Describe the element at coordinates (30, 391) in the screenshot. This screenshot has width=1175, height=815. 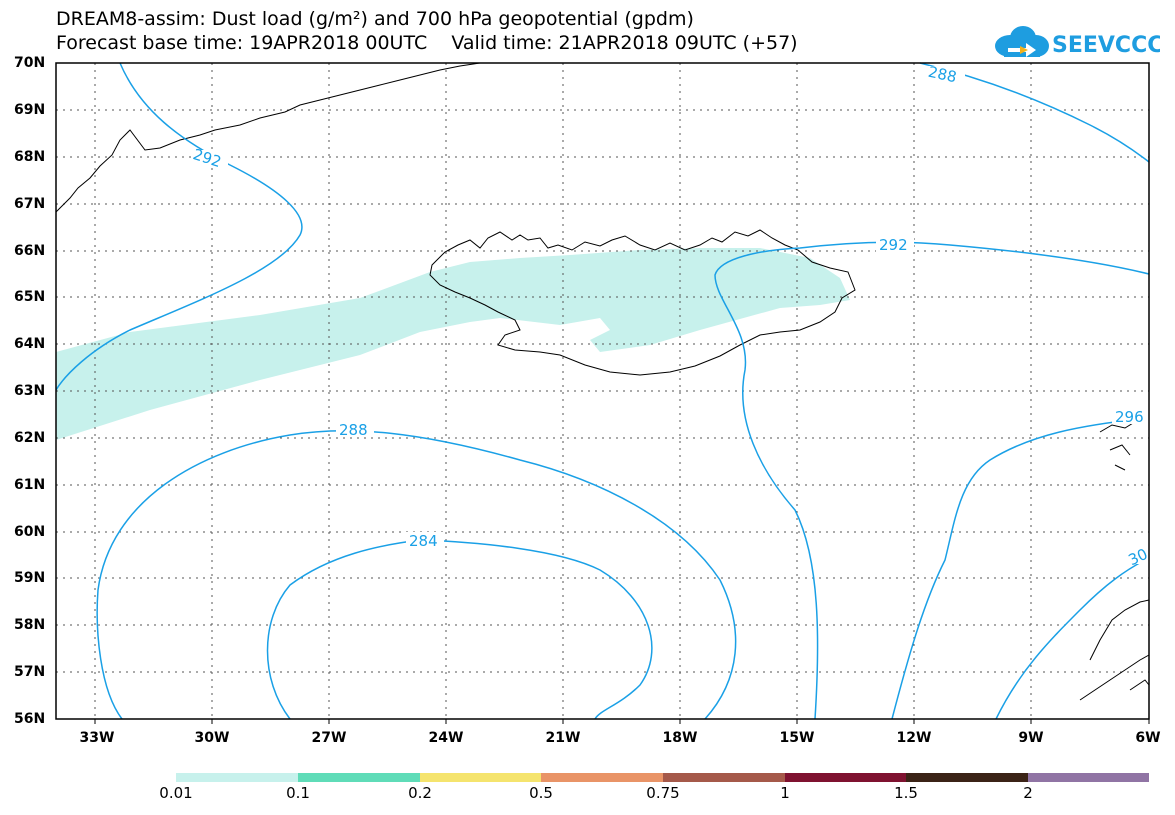
I see `lat-label: 63N` at that location.